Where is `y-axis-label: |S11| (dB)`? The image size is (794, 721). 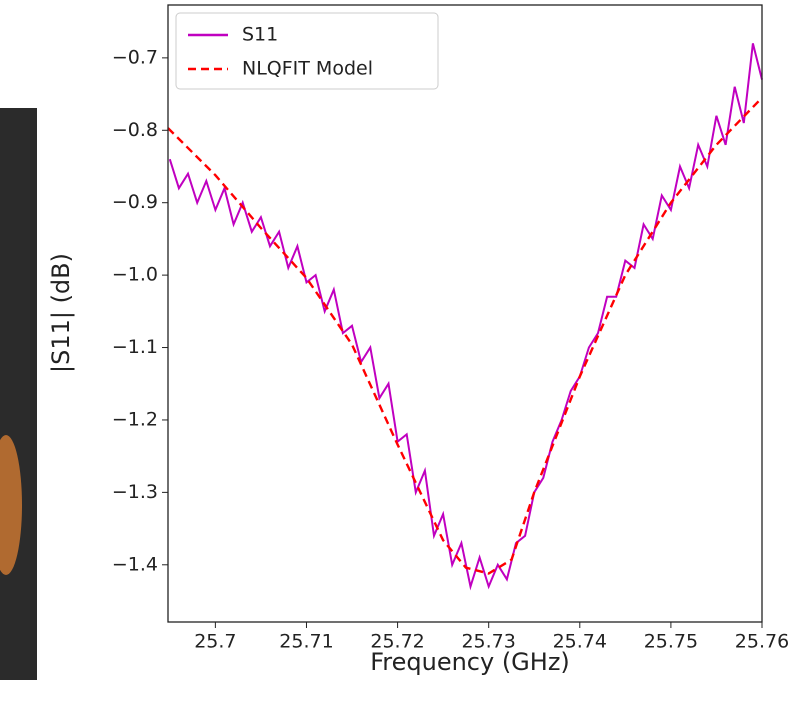
y-axis-label: |S11| (dB) is located at coordinates (61, 313).